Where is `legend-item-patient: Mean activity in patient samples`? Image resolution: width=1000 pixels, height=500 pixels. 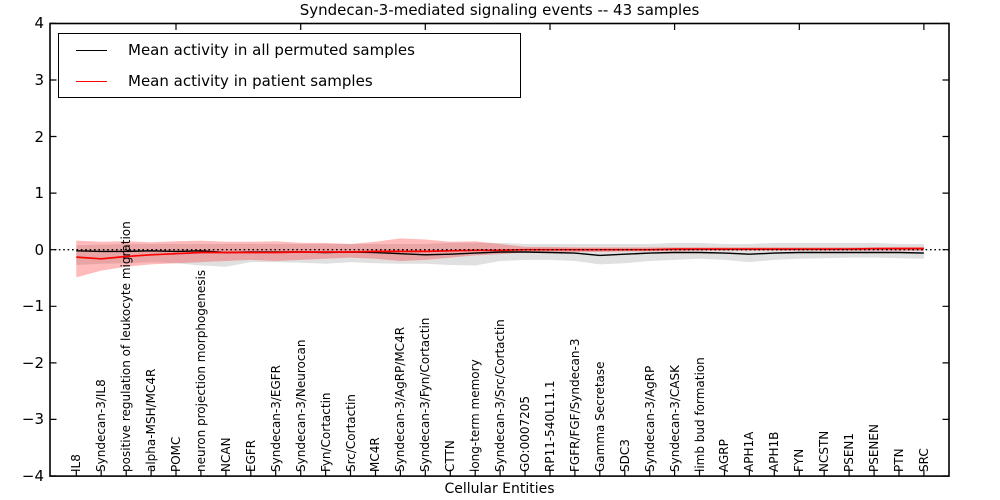
legend-item-patient: Mean activity in patient samples is located at coordinates (289, 81).